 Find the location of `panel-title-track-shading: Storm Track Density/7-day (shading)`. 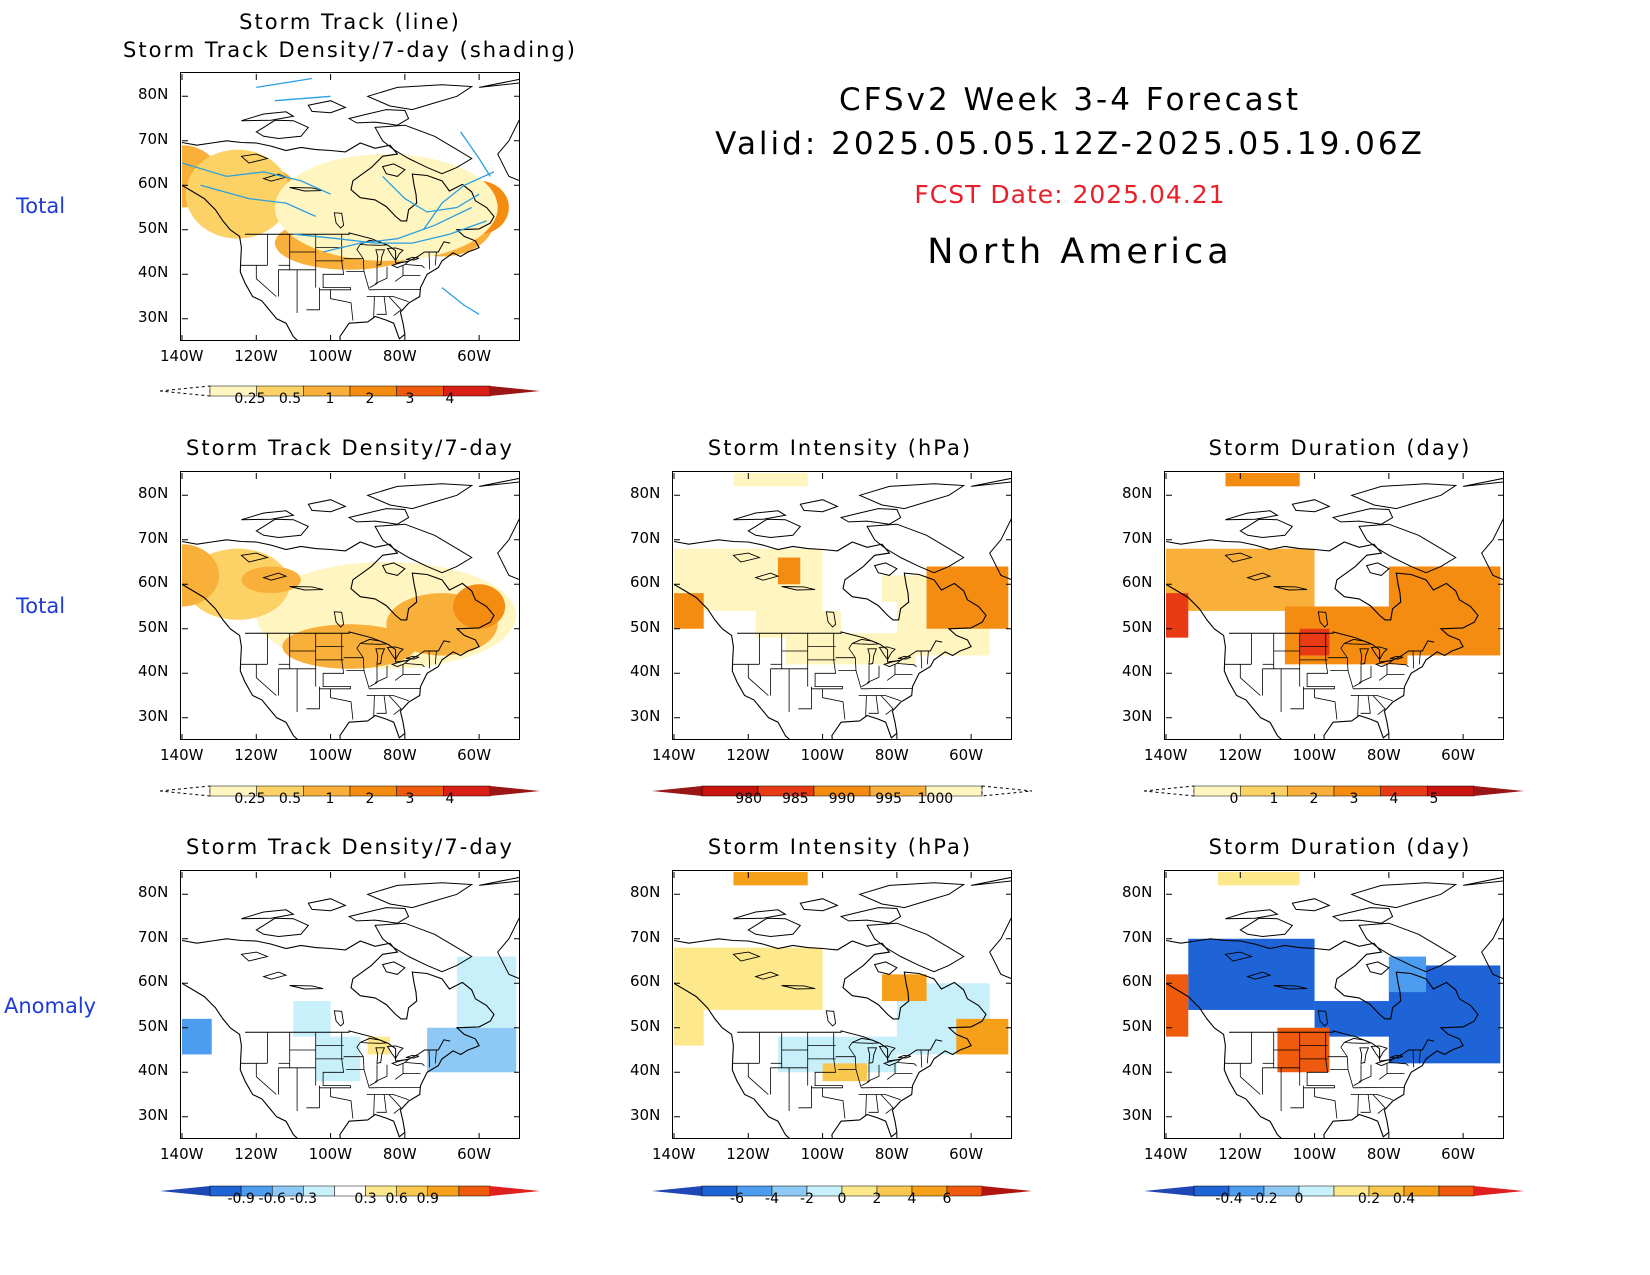

panel-title-track-shading: Storm Track Density/7-day (shading) is located at coordinates (350, 50).